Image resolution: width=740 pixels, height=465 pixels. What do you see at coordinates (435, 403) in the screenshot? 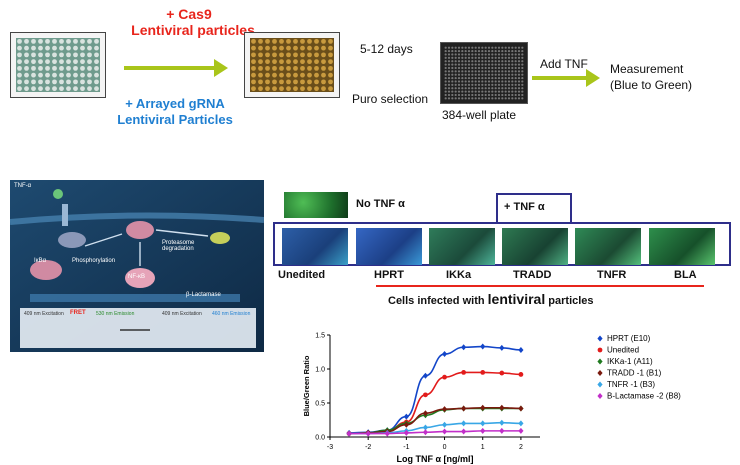
I see `series-line` at bounding box center [435, 403].